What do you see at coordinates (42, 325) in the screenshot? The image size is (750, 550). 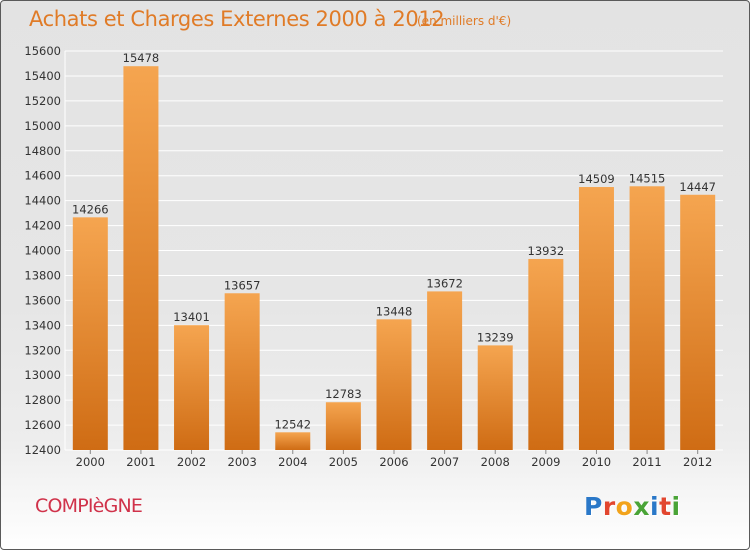 I see `y-tick-label: 13400` at bounding box center [42, 325].